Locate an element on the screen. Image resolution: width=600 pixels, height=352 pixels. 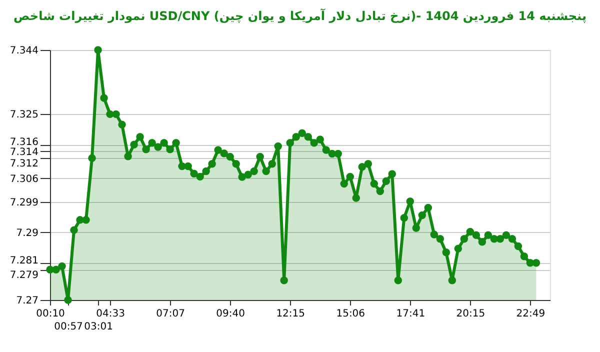
x-tick-label: 09:40 is located at coordinates (230, 314).